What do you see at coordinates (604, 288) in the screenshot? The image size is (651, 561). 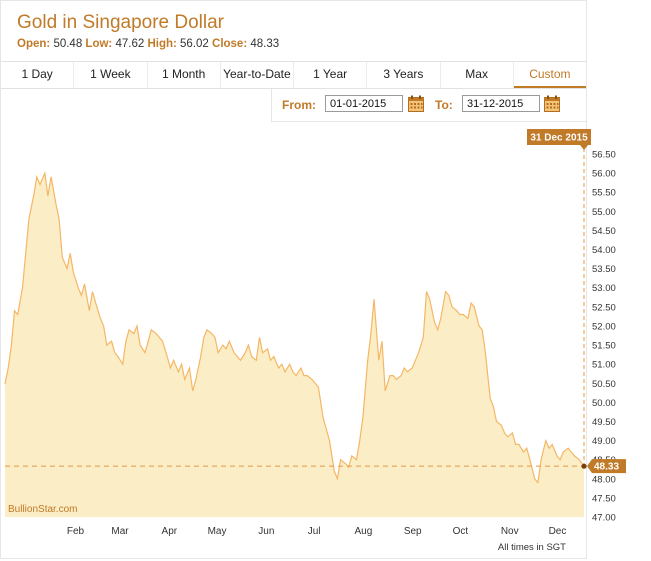 I see `y-tick-label: 53.00` at bounding box center [604, 288].